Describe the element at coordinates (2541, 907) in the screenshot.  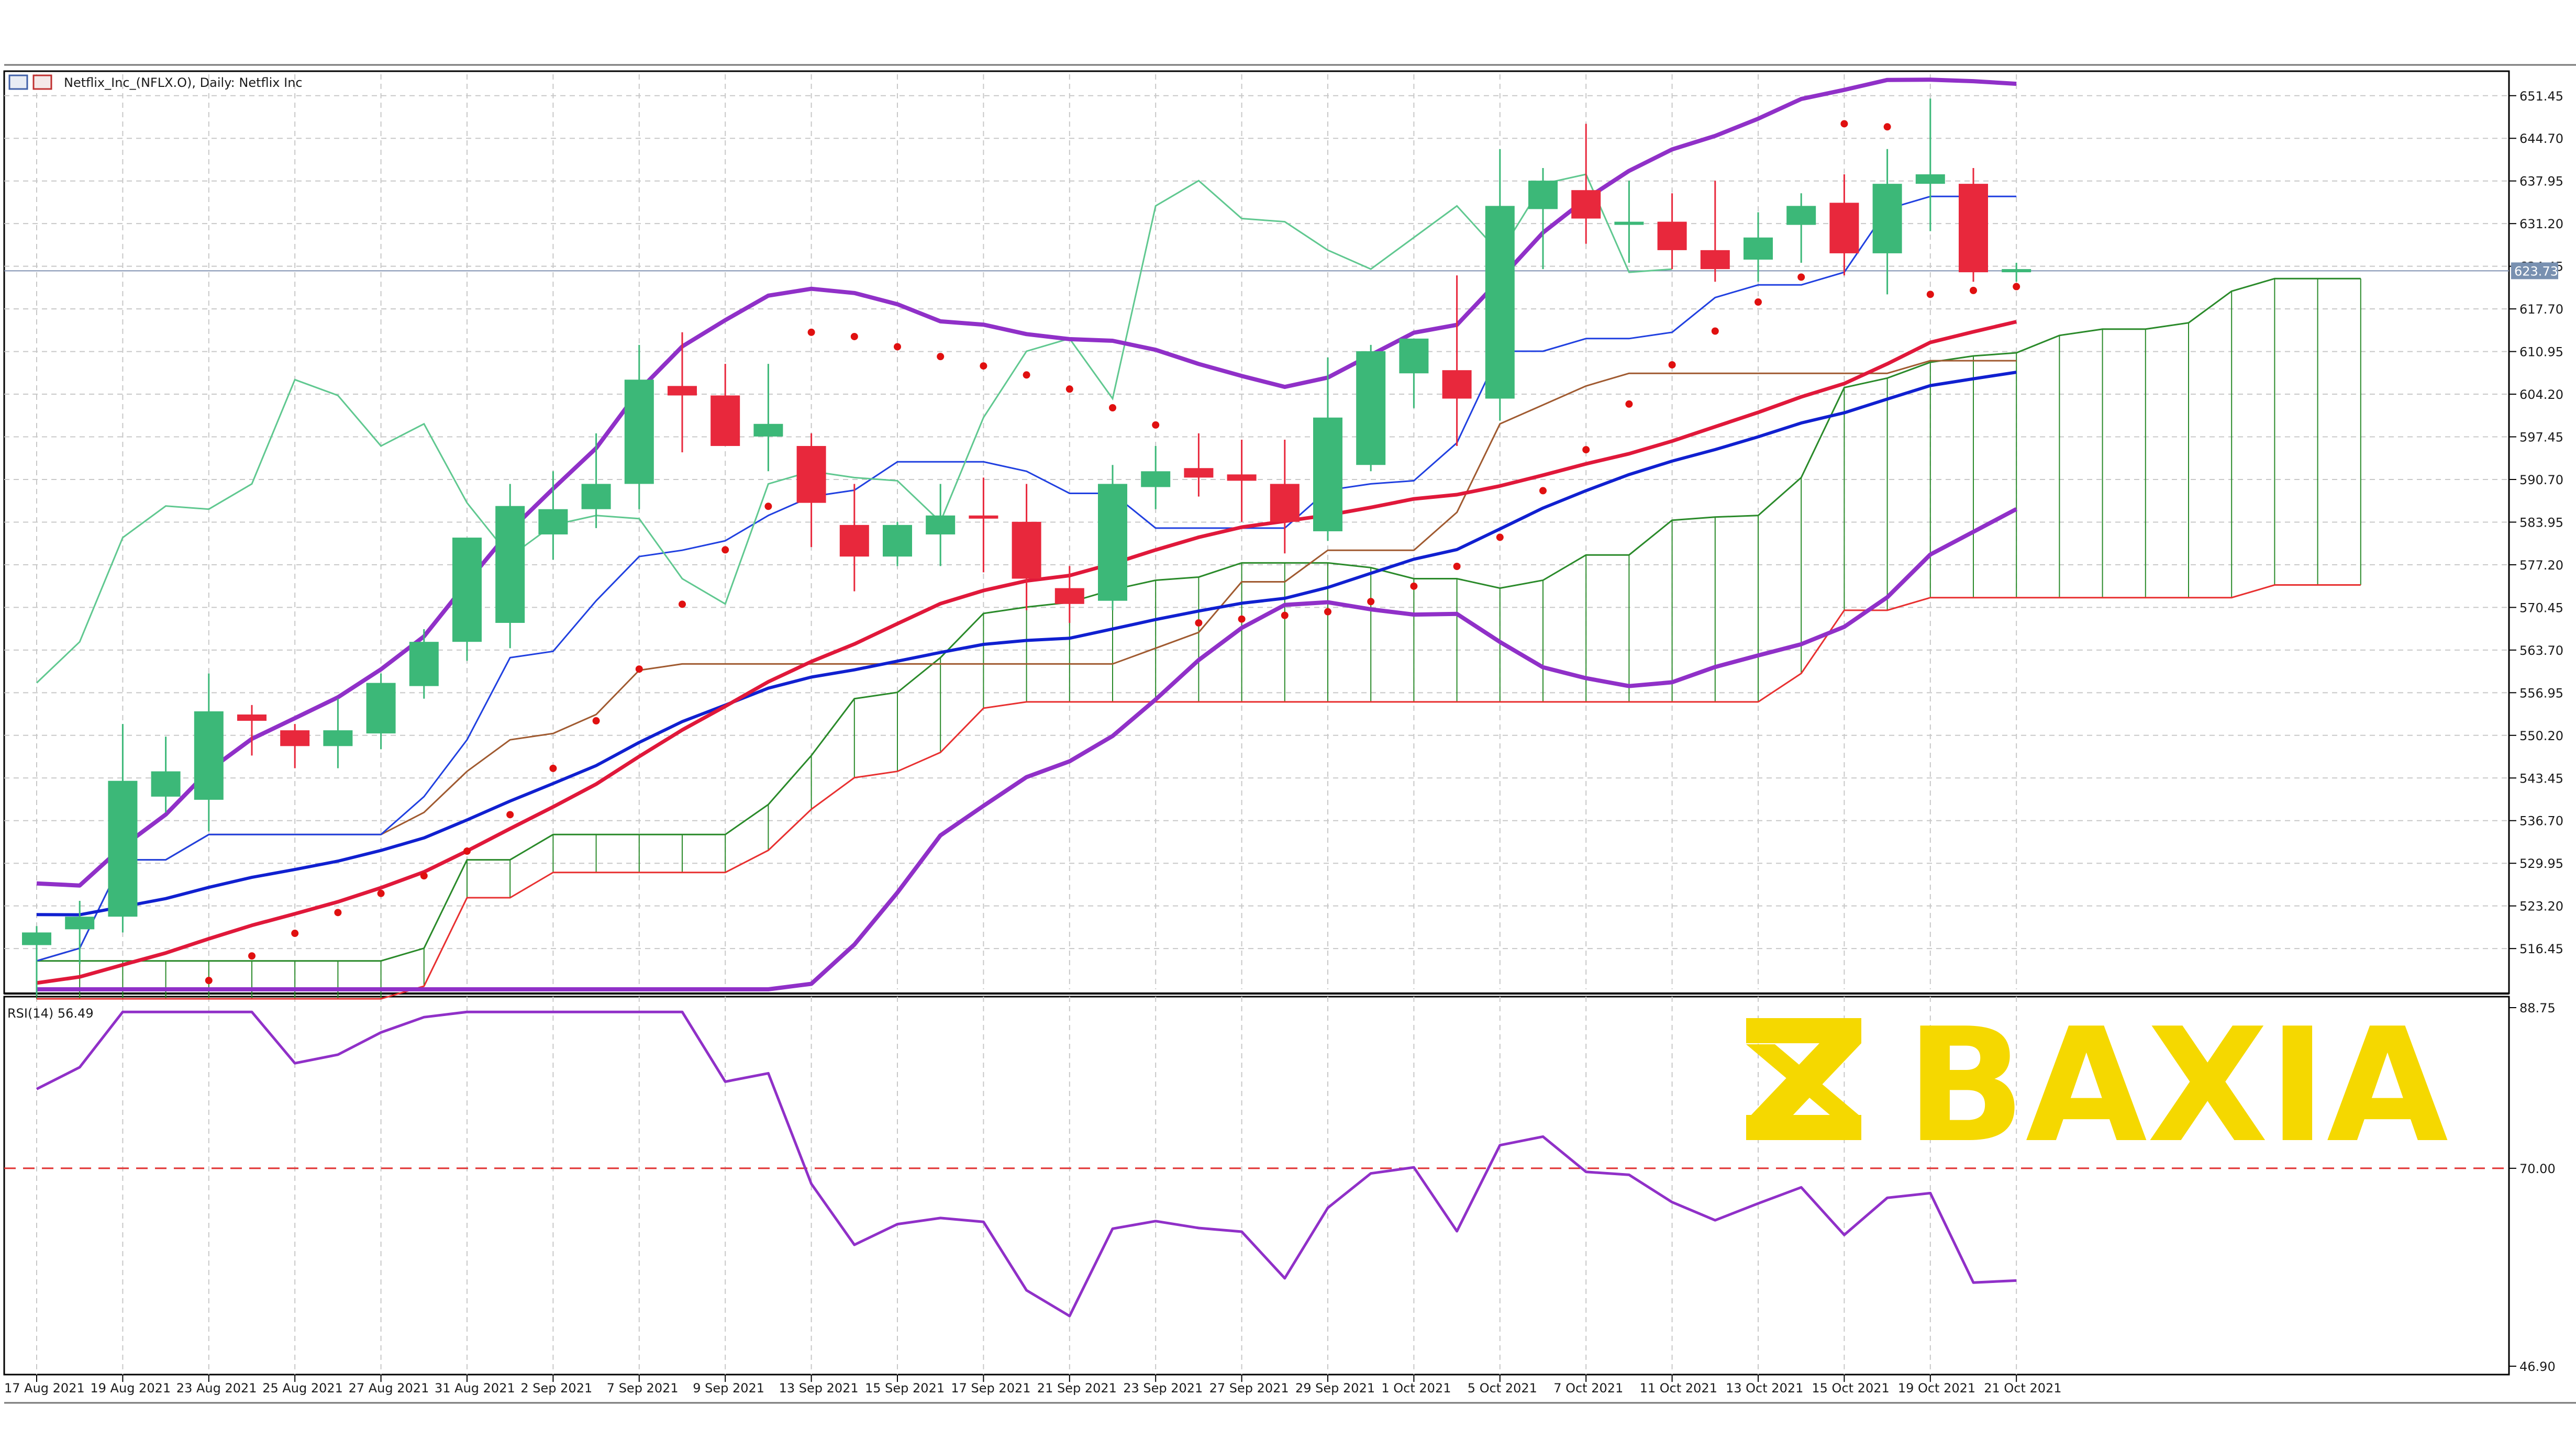
I see `price-tick-label: 523.20` at that location.